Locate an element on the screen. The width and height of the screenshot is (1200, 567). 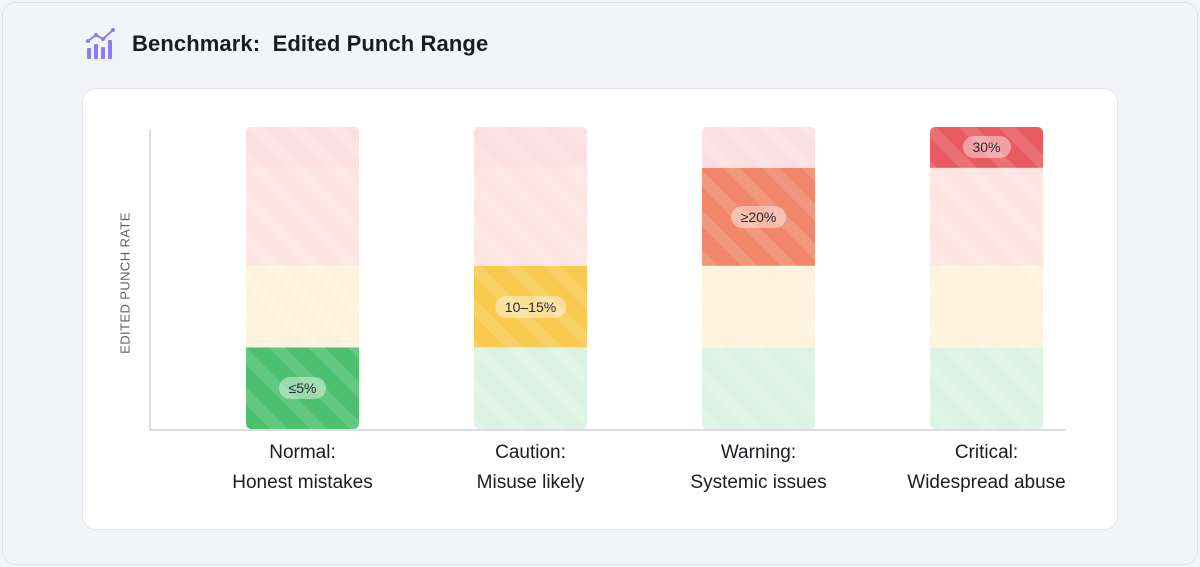
chart-header: Benchmark: Edited Punch Range is located at coordinates (287, 44).